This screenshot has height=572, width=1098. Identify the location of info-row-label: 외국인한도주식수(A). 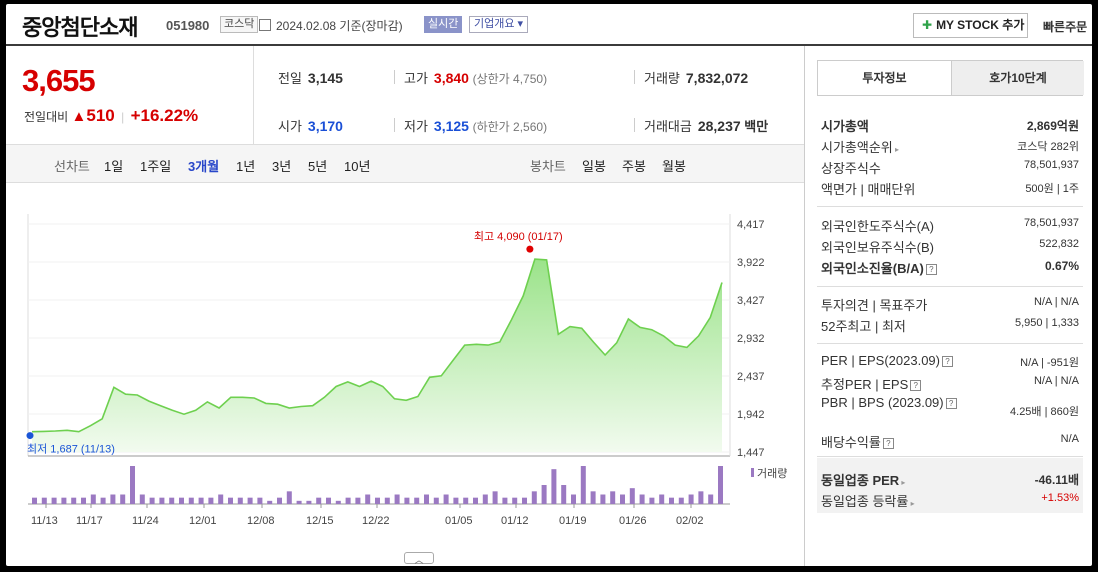
(878, 226).